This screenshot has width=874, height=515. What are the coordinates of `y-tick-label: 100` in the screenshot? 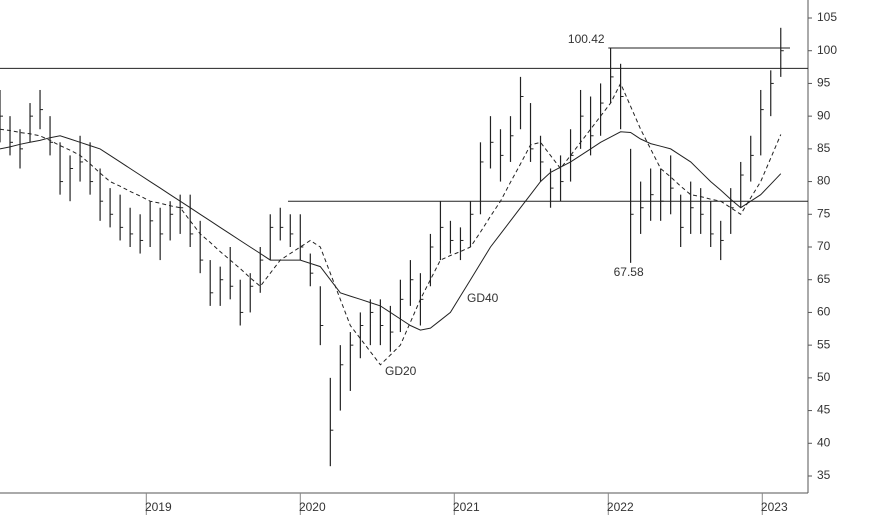 It's located at (827, 50).